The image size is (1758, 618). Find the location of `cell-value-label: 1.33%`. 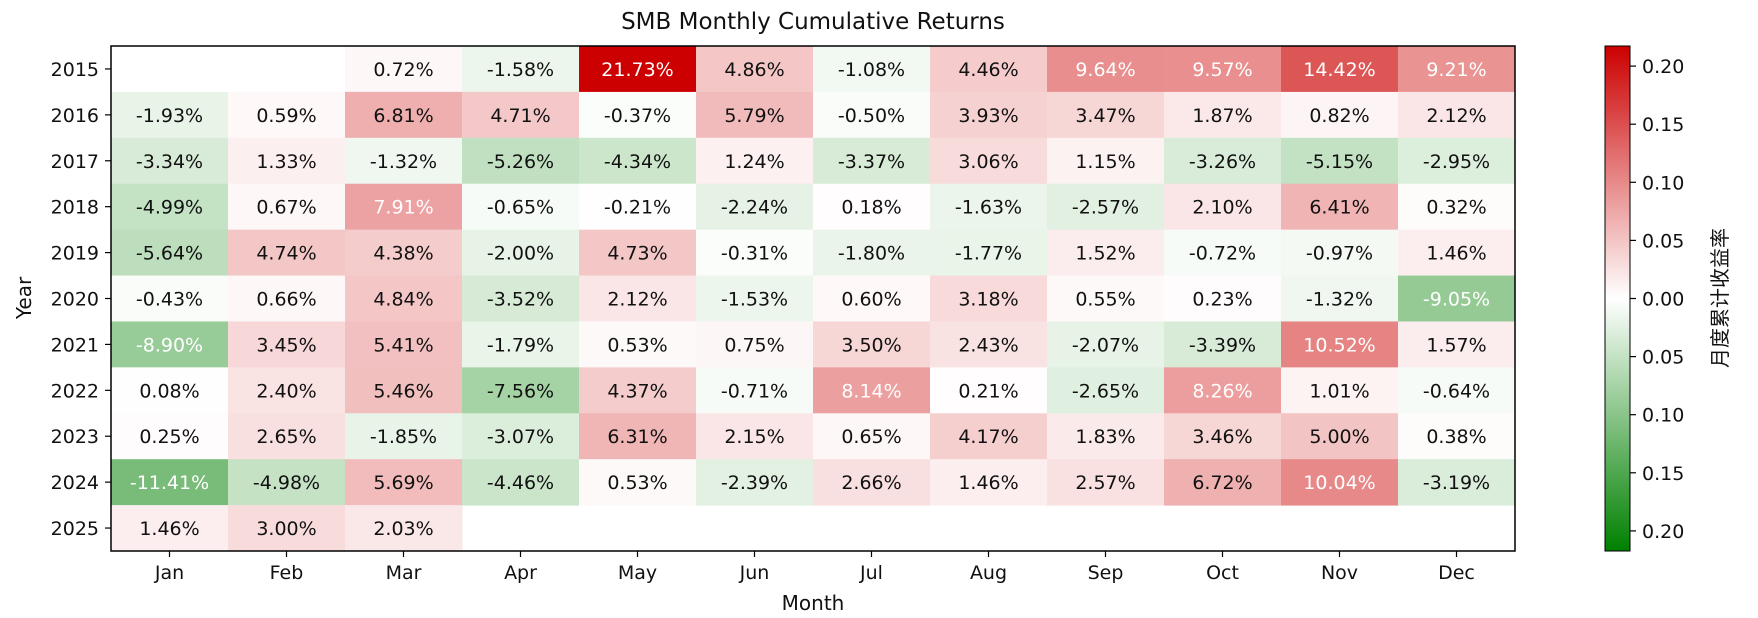

cell-value-label: 1.33% is located at coordinates (286, 162).